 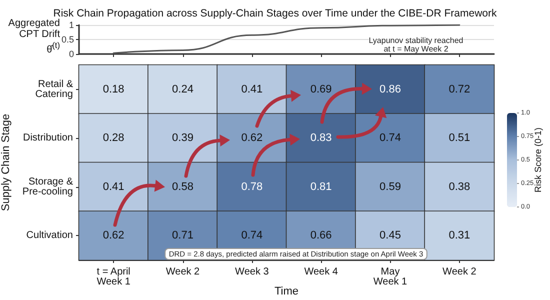 I want to click on data-label: 0.86, so click(x=390, y=89).